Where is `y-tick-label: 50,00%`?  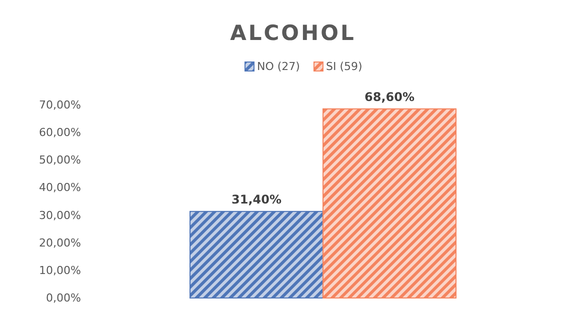
y-tick-label: 50,00% is located at coordinates (60, 160).